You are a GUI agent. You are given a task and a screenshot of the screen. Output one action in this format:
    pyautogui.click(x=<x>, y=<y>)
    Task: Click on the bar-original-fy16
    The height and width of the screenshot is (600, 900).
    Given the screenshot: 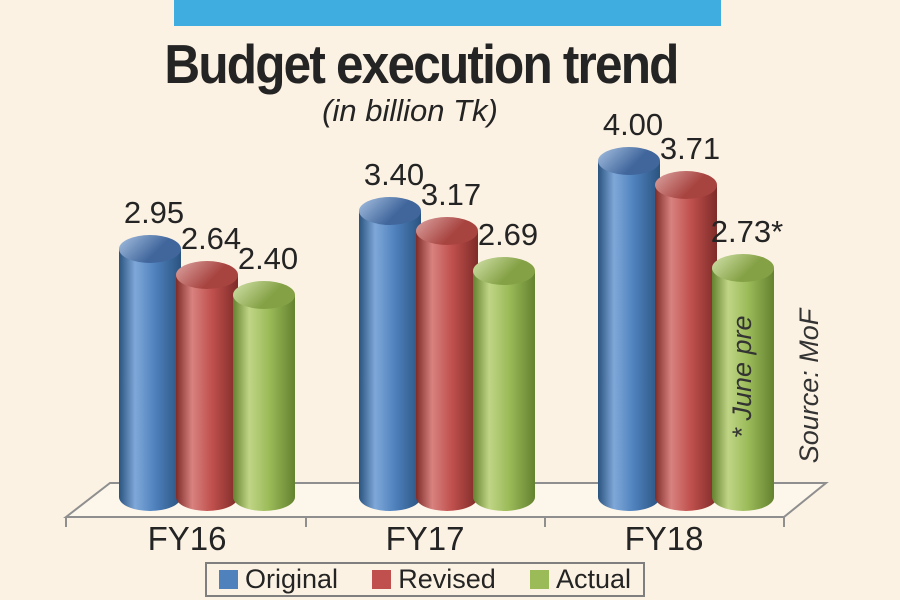 What is the action you would take?
    pyautogui.click(x=150, y=373)
    